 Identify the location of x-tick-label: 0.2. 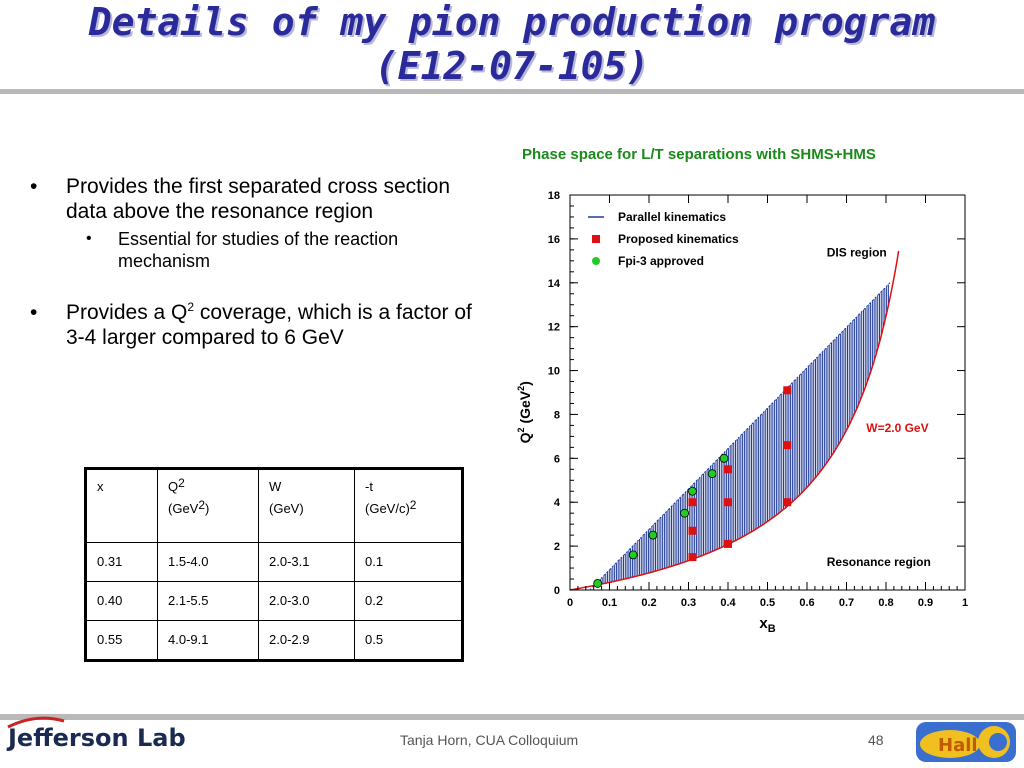
(648, 603).